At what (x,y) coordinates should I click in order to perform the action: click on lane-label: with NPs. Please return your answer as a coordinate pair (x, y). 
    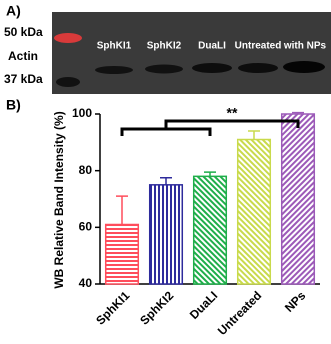
    Looking at the image, I should click on (305, 46).